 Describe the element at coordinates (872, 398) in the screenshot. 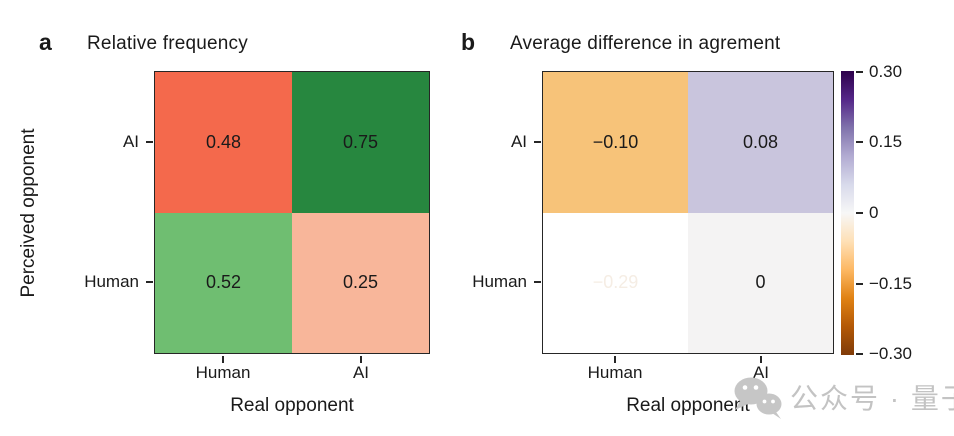

I see `watermark-text: 公众号 · 量子位` at that location.